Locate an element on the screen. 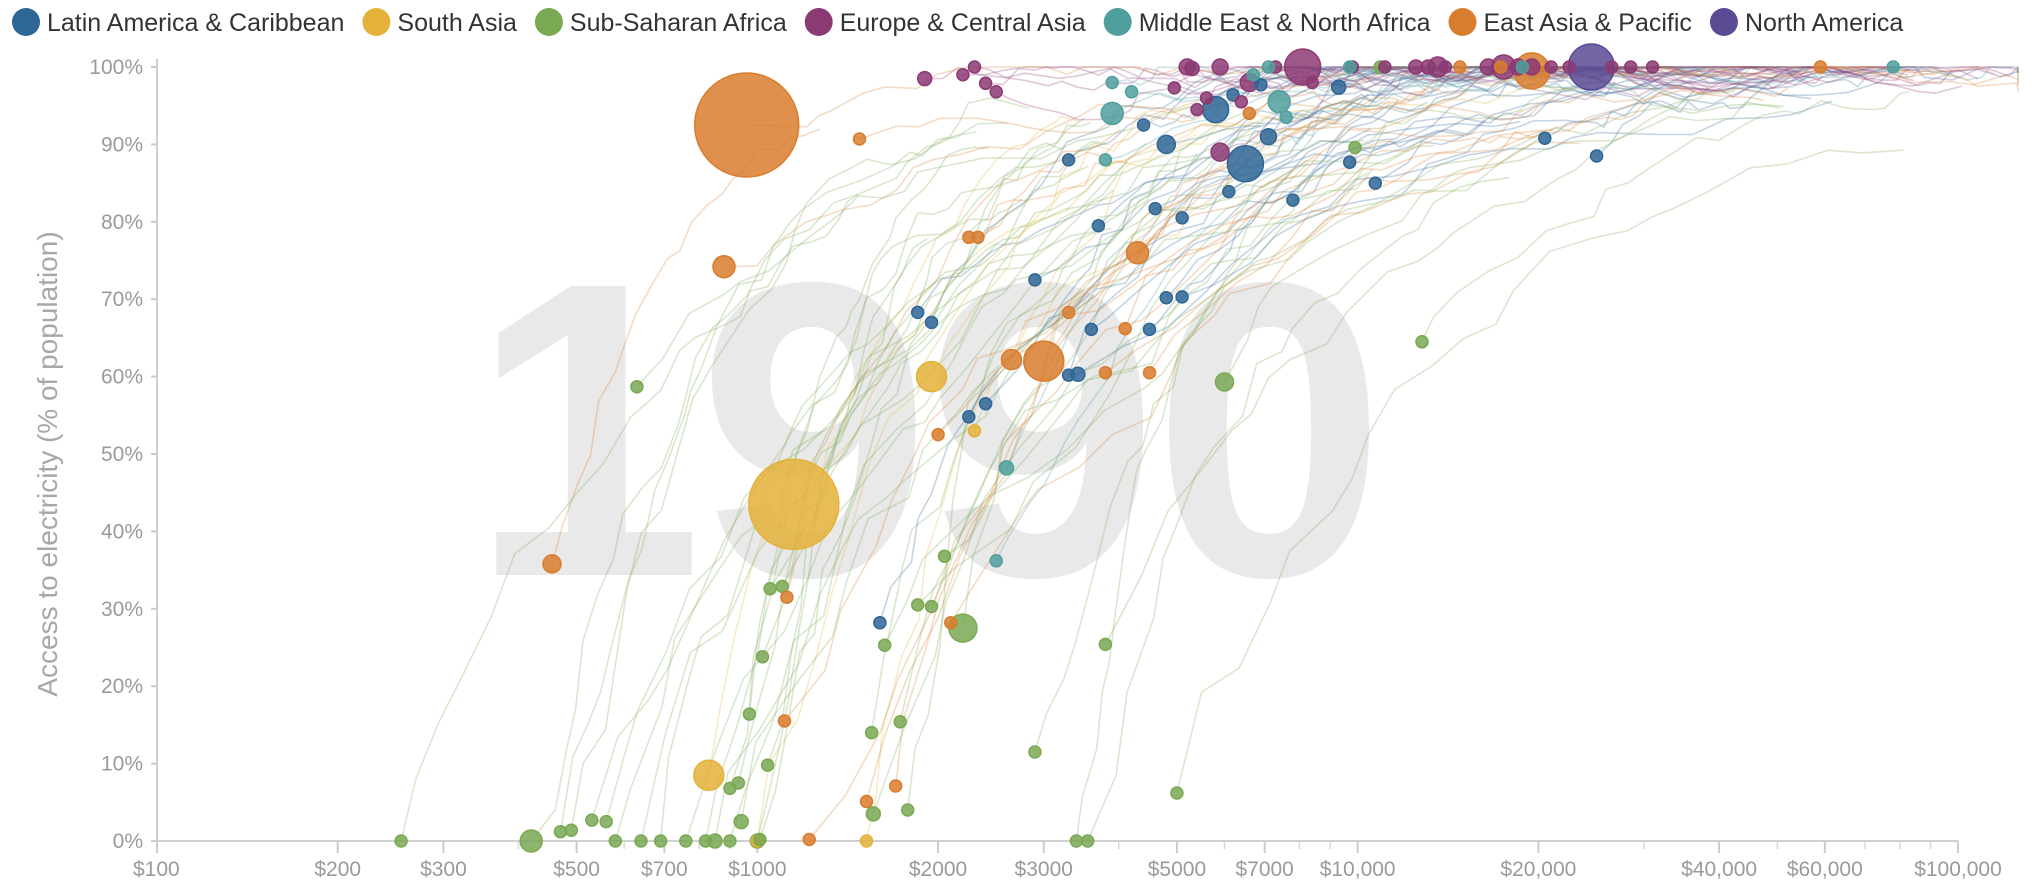  legend-item: Latin America & Caribbean is located at coordinates (178, 22).